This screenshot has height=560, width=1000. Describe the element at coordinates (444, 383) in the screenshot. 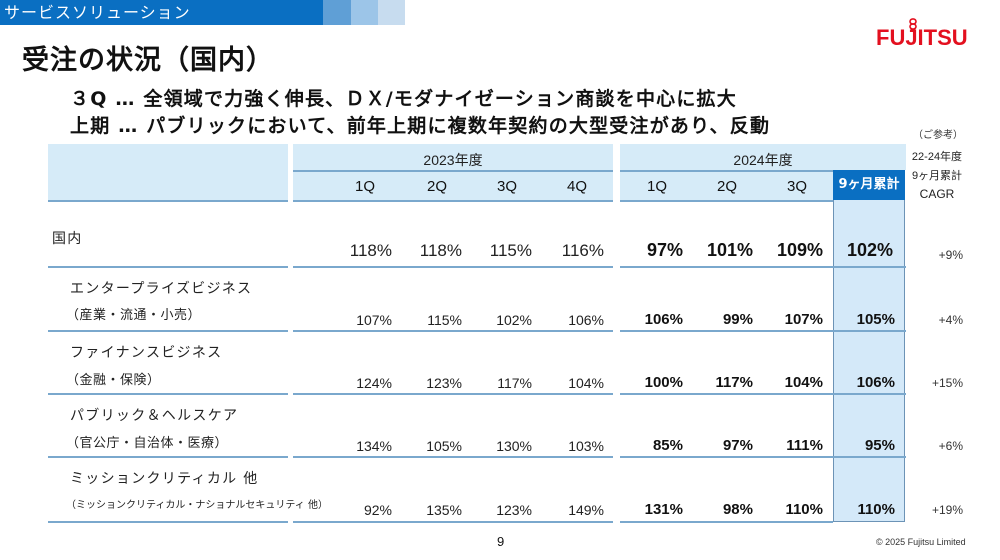

I see `cell-2023-2q: 123%` at that location.